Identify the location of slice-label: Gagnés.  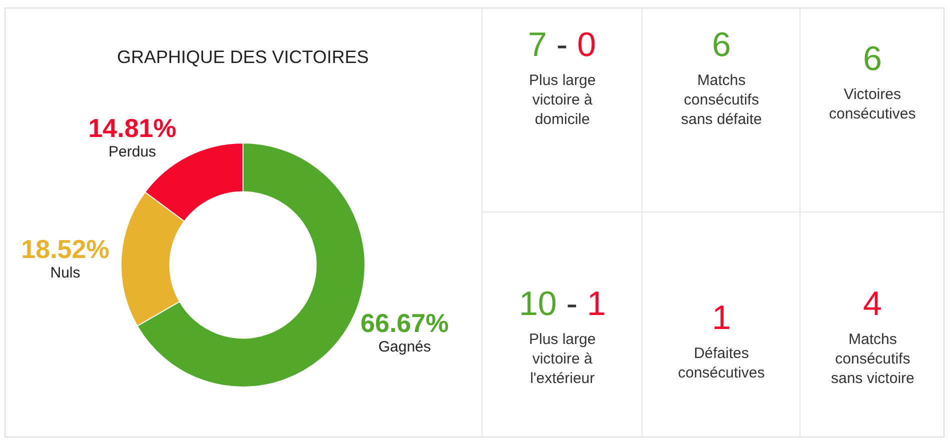
(404, 347).